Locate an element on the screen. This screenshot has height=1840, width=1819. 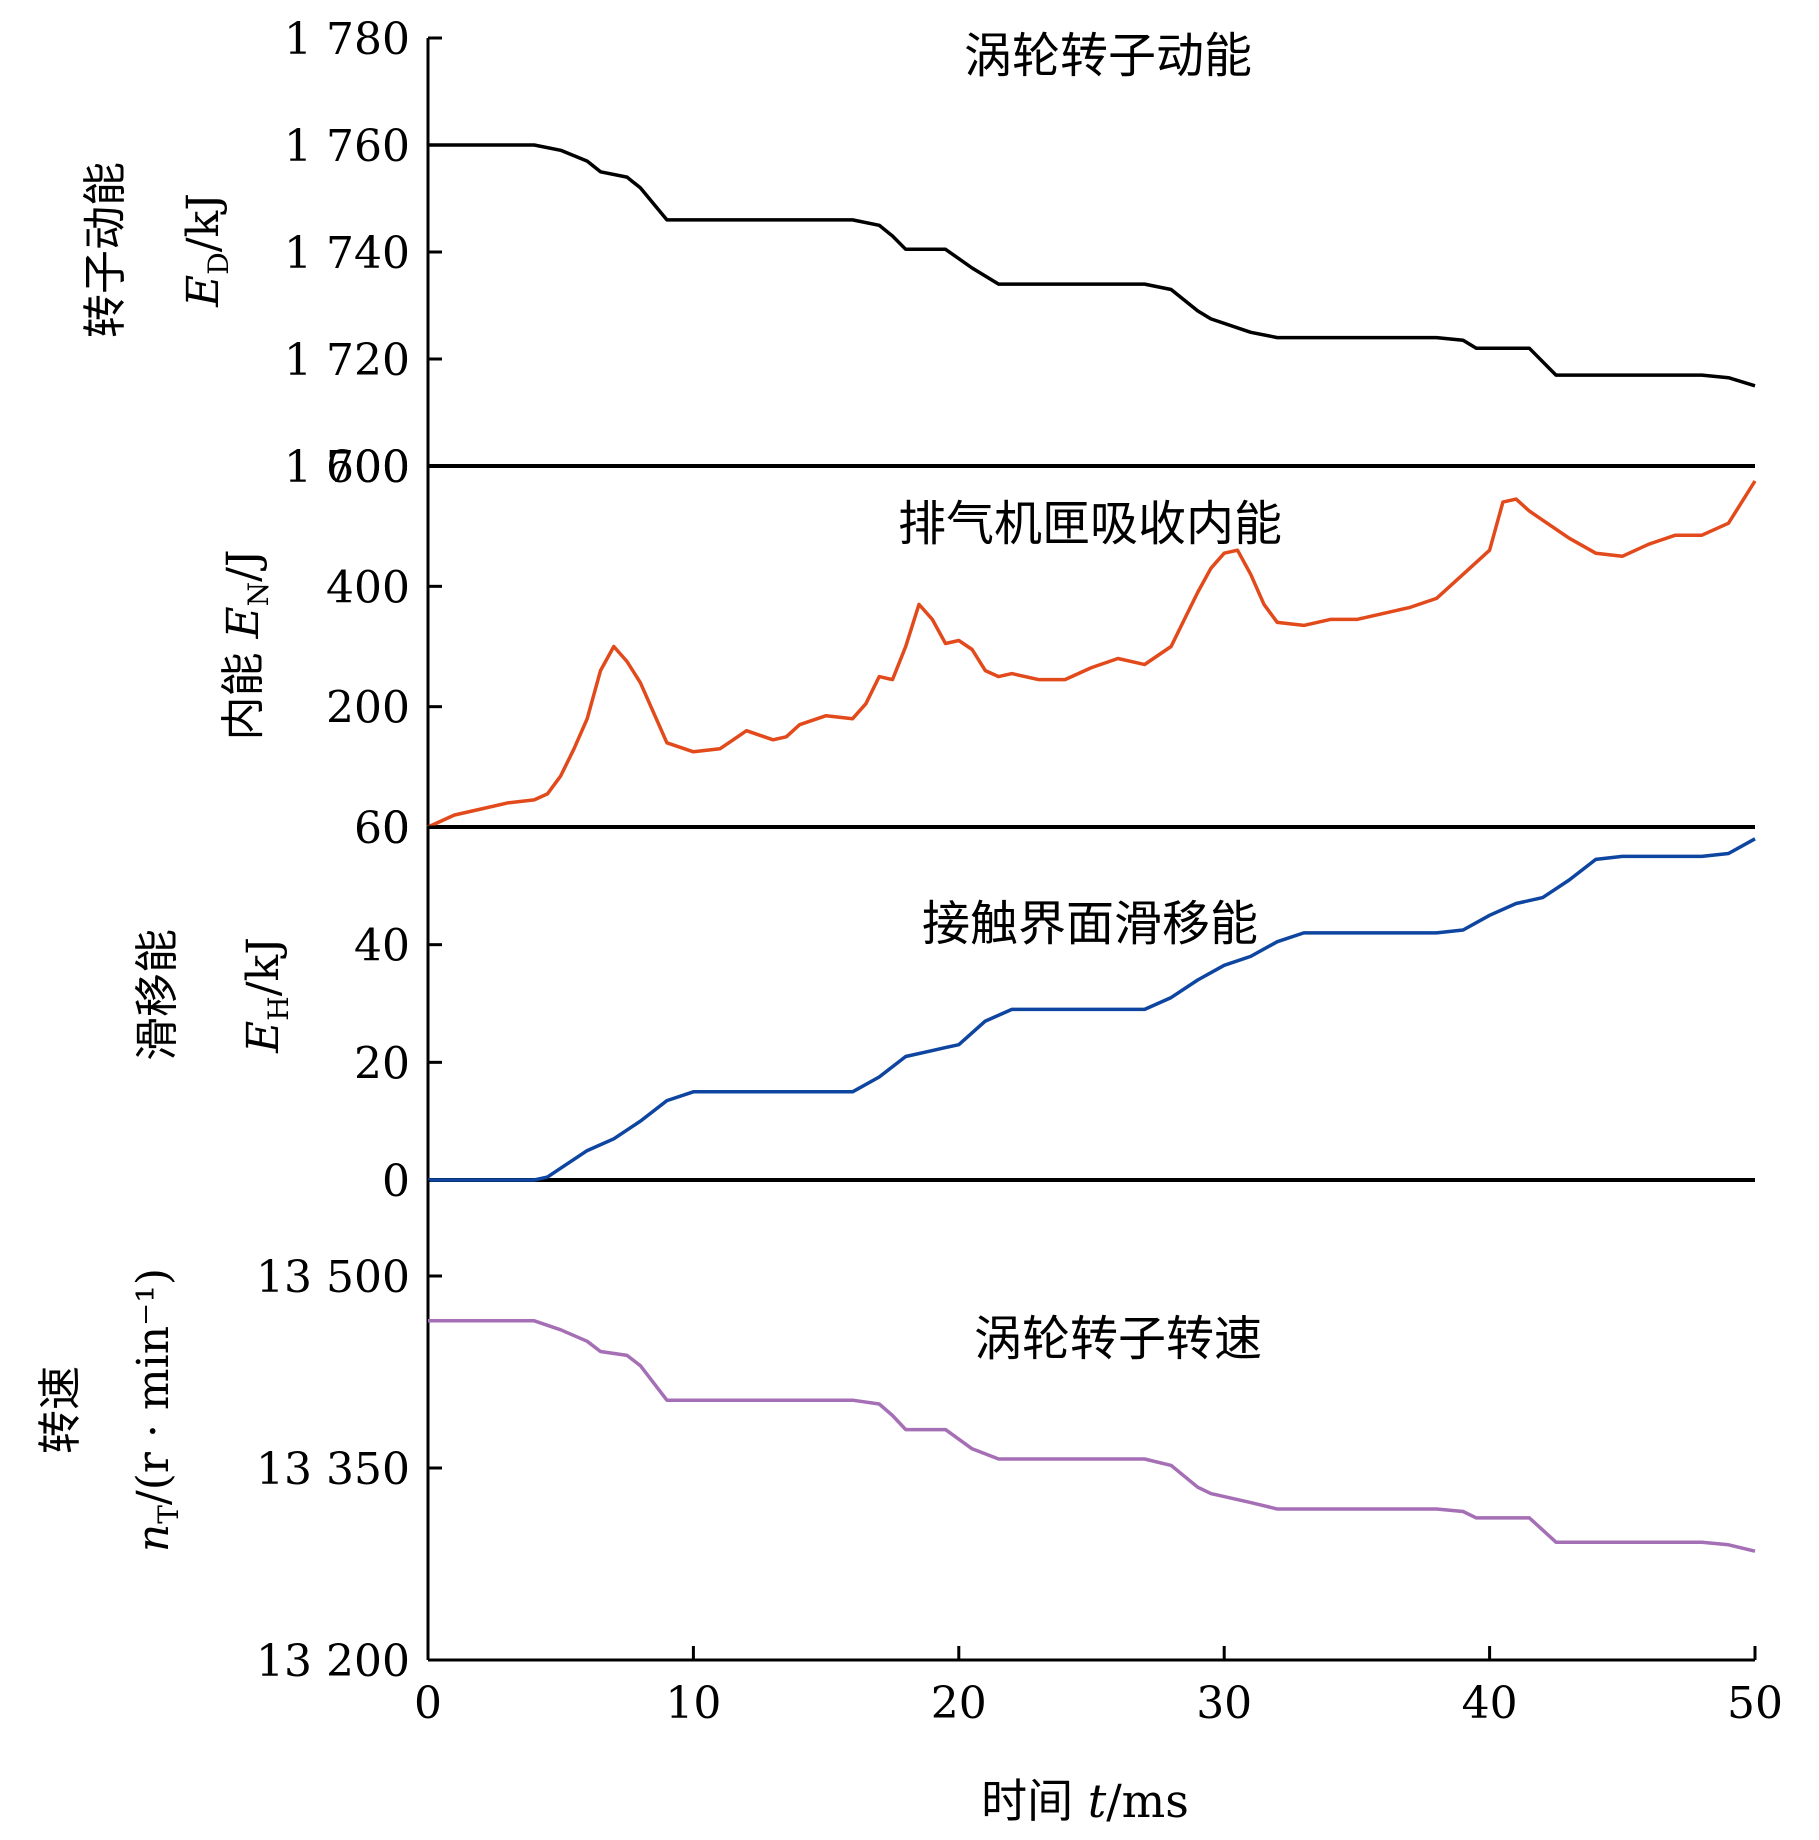
panel-title: 排气机匣吸收内能 is located at coordinates (1090, 524).